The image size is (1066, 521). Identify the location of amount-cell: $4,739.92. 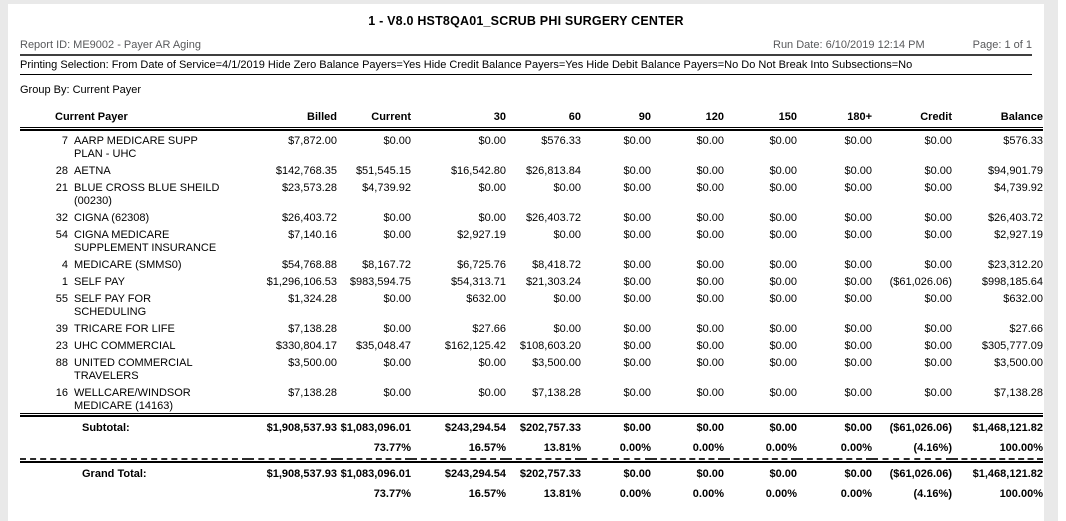
(1018, 188).